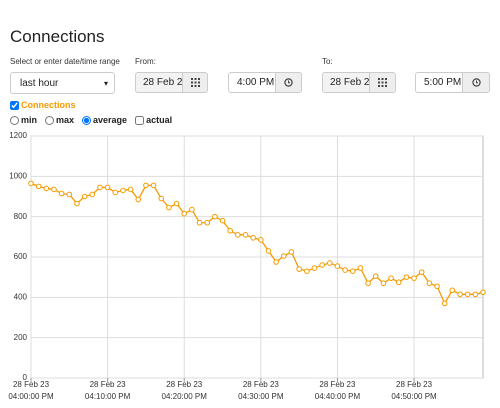 Image resolution: width=500 pixels, height=408 pixels. I want to click on mode-label: actual, so click(159, 120).